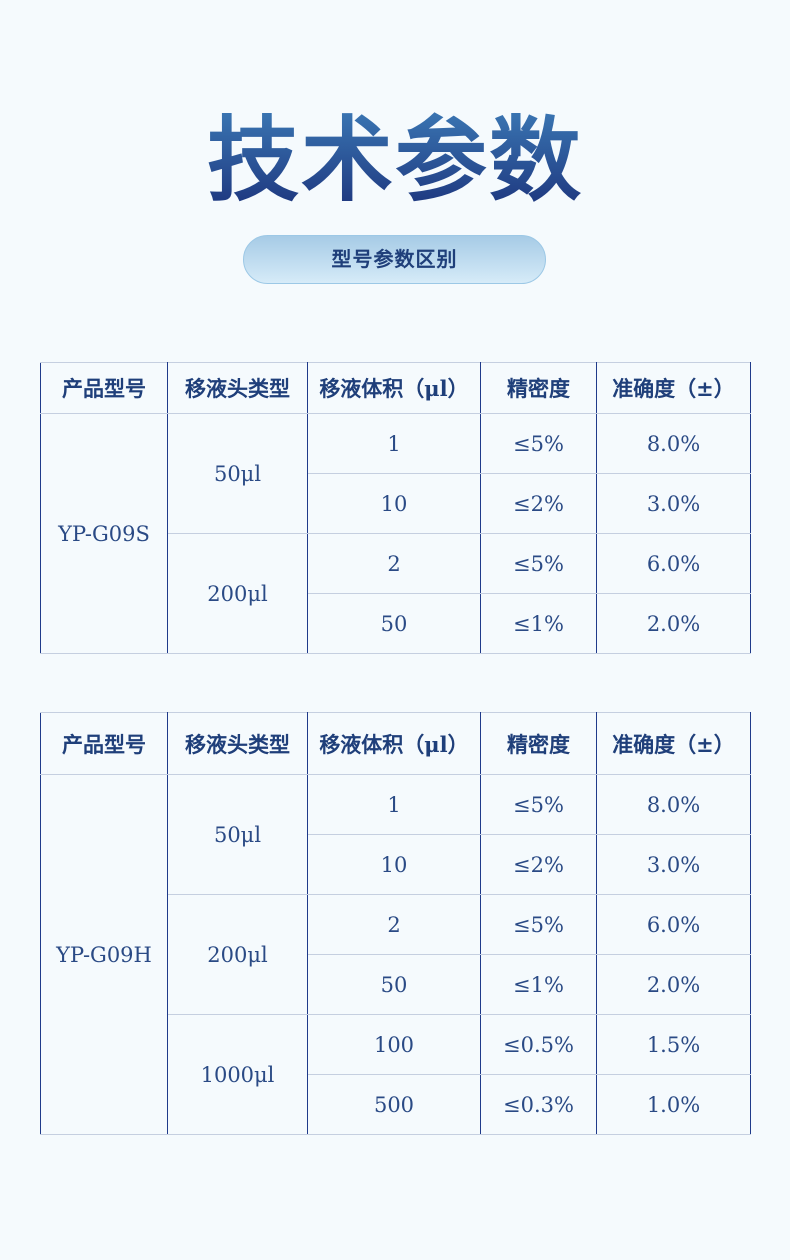  I want to click on accuracy-cell: 1.5%, so click(673, 1044).